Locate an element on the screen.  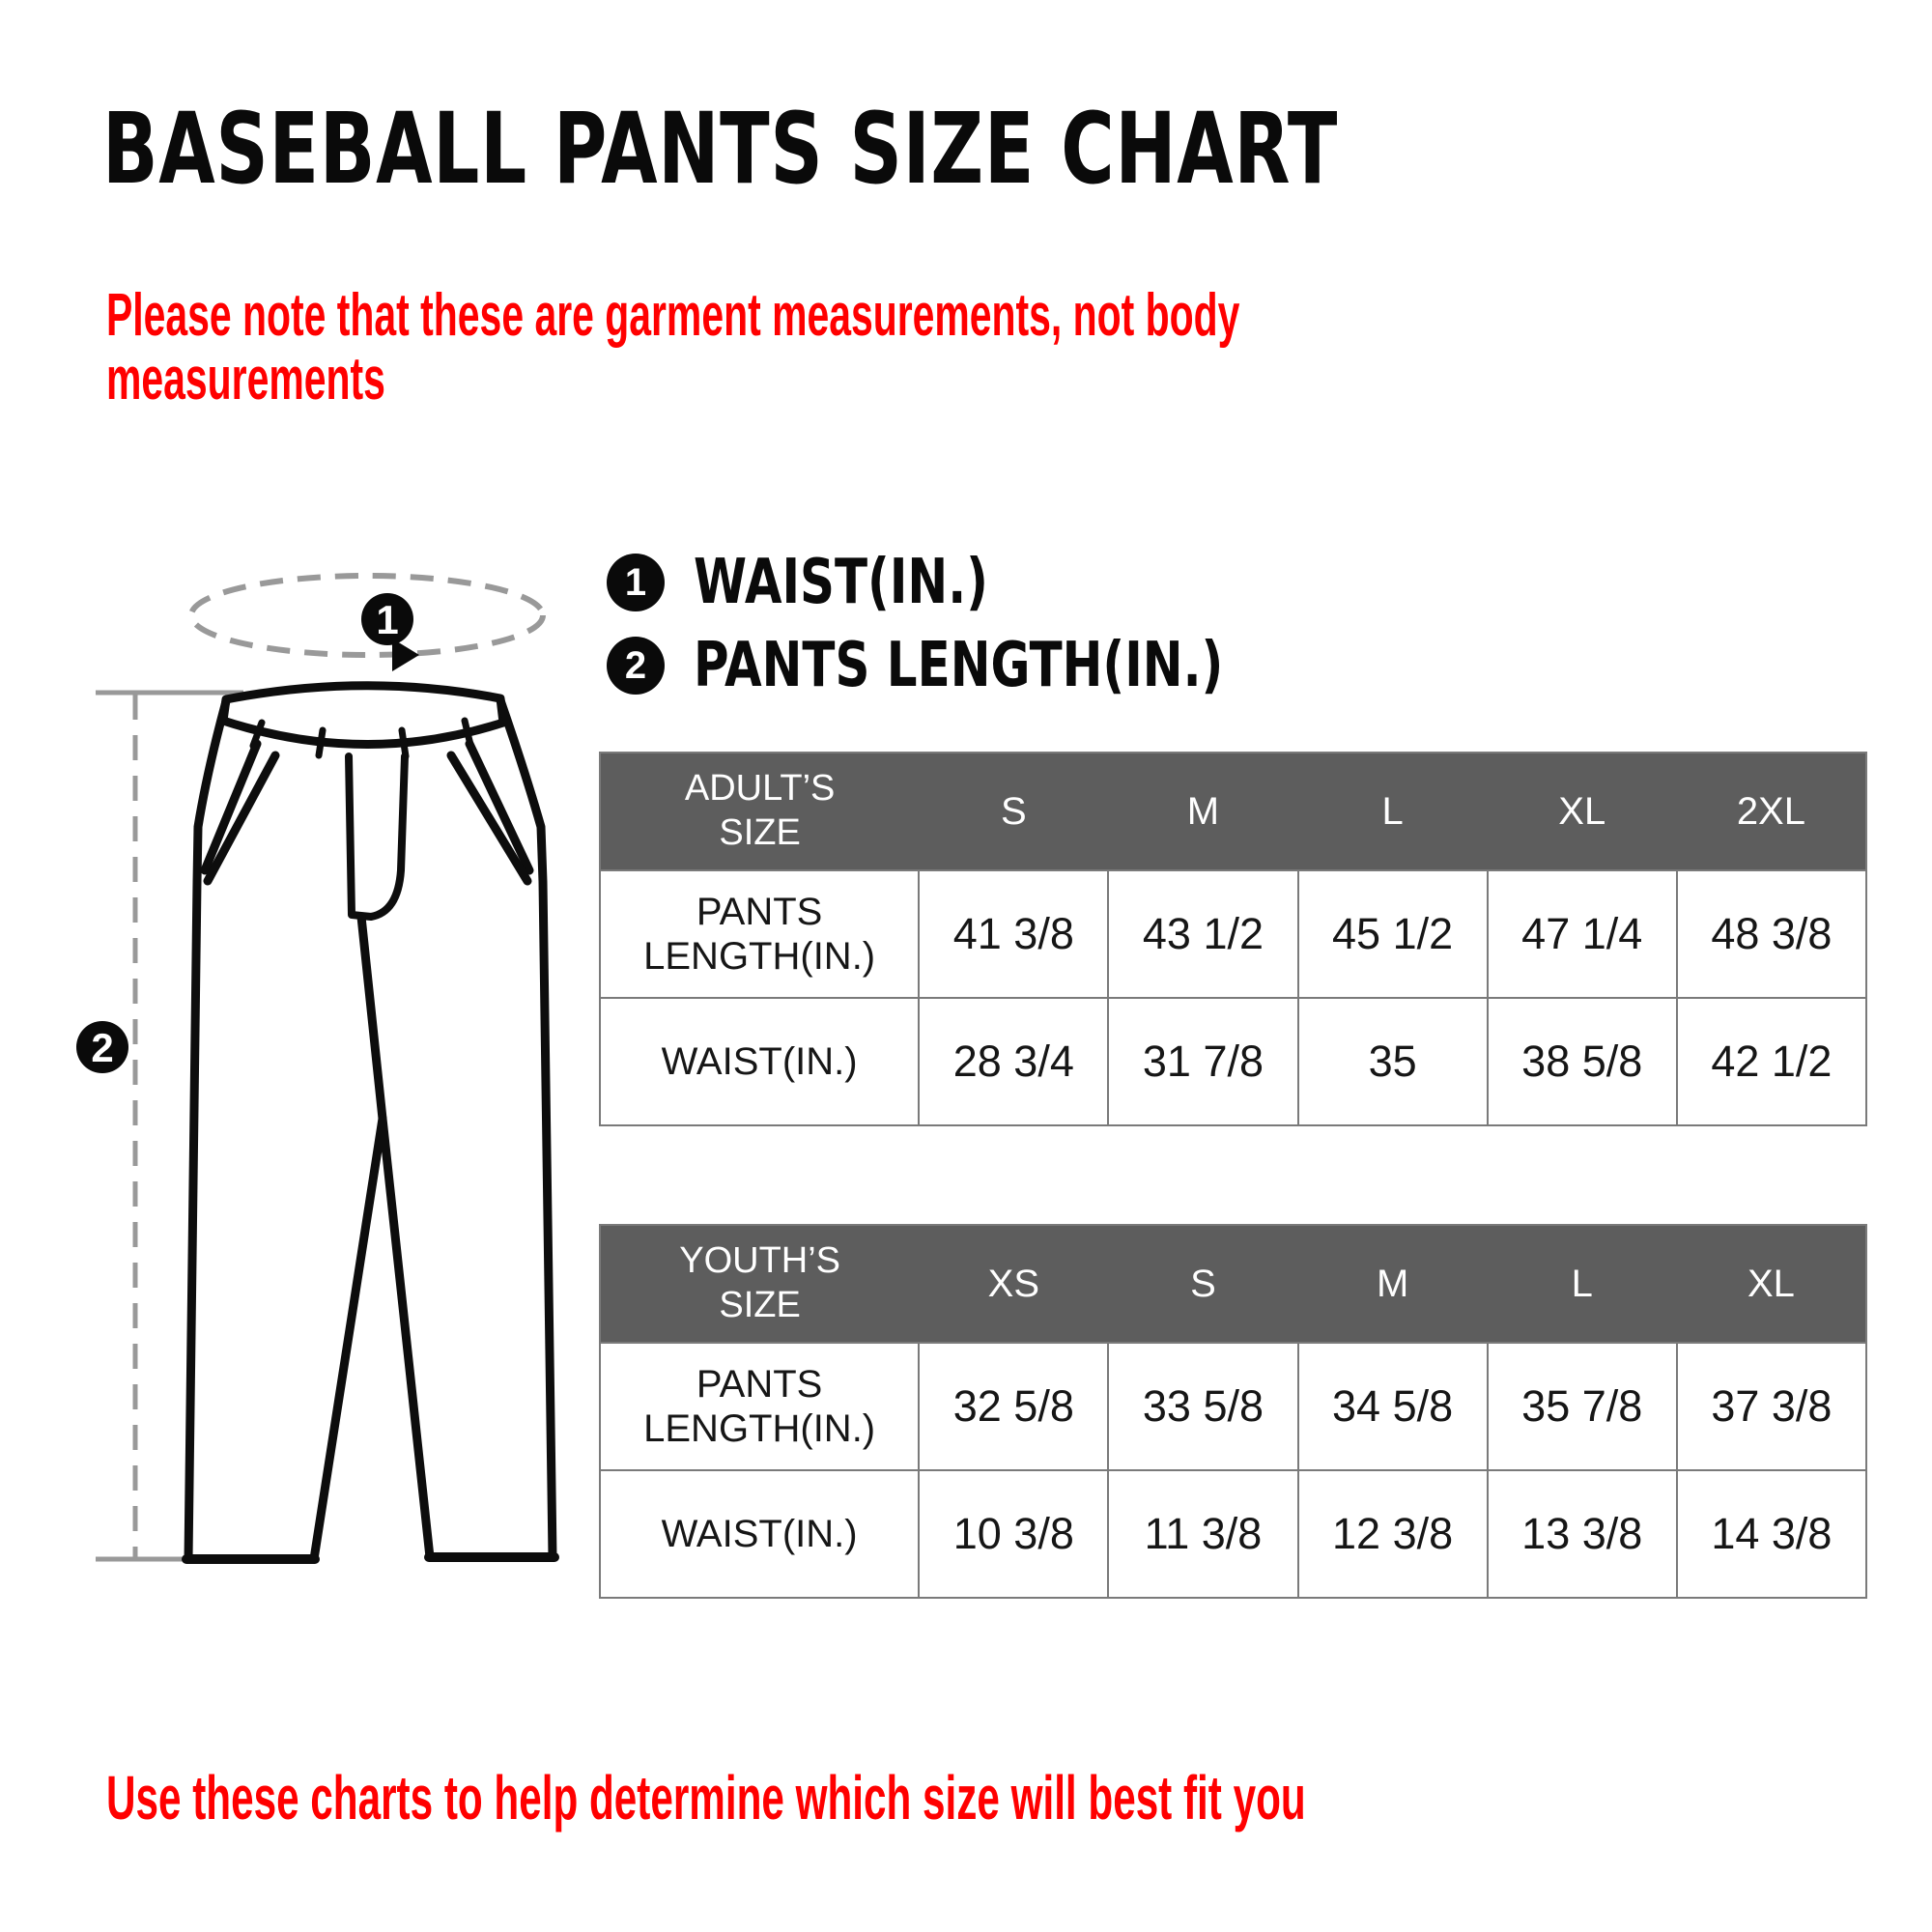
youth-table-title-cell: YOUTH’S SIZE is located at coordinates (760, 1284).